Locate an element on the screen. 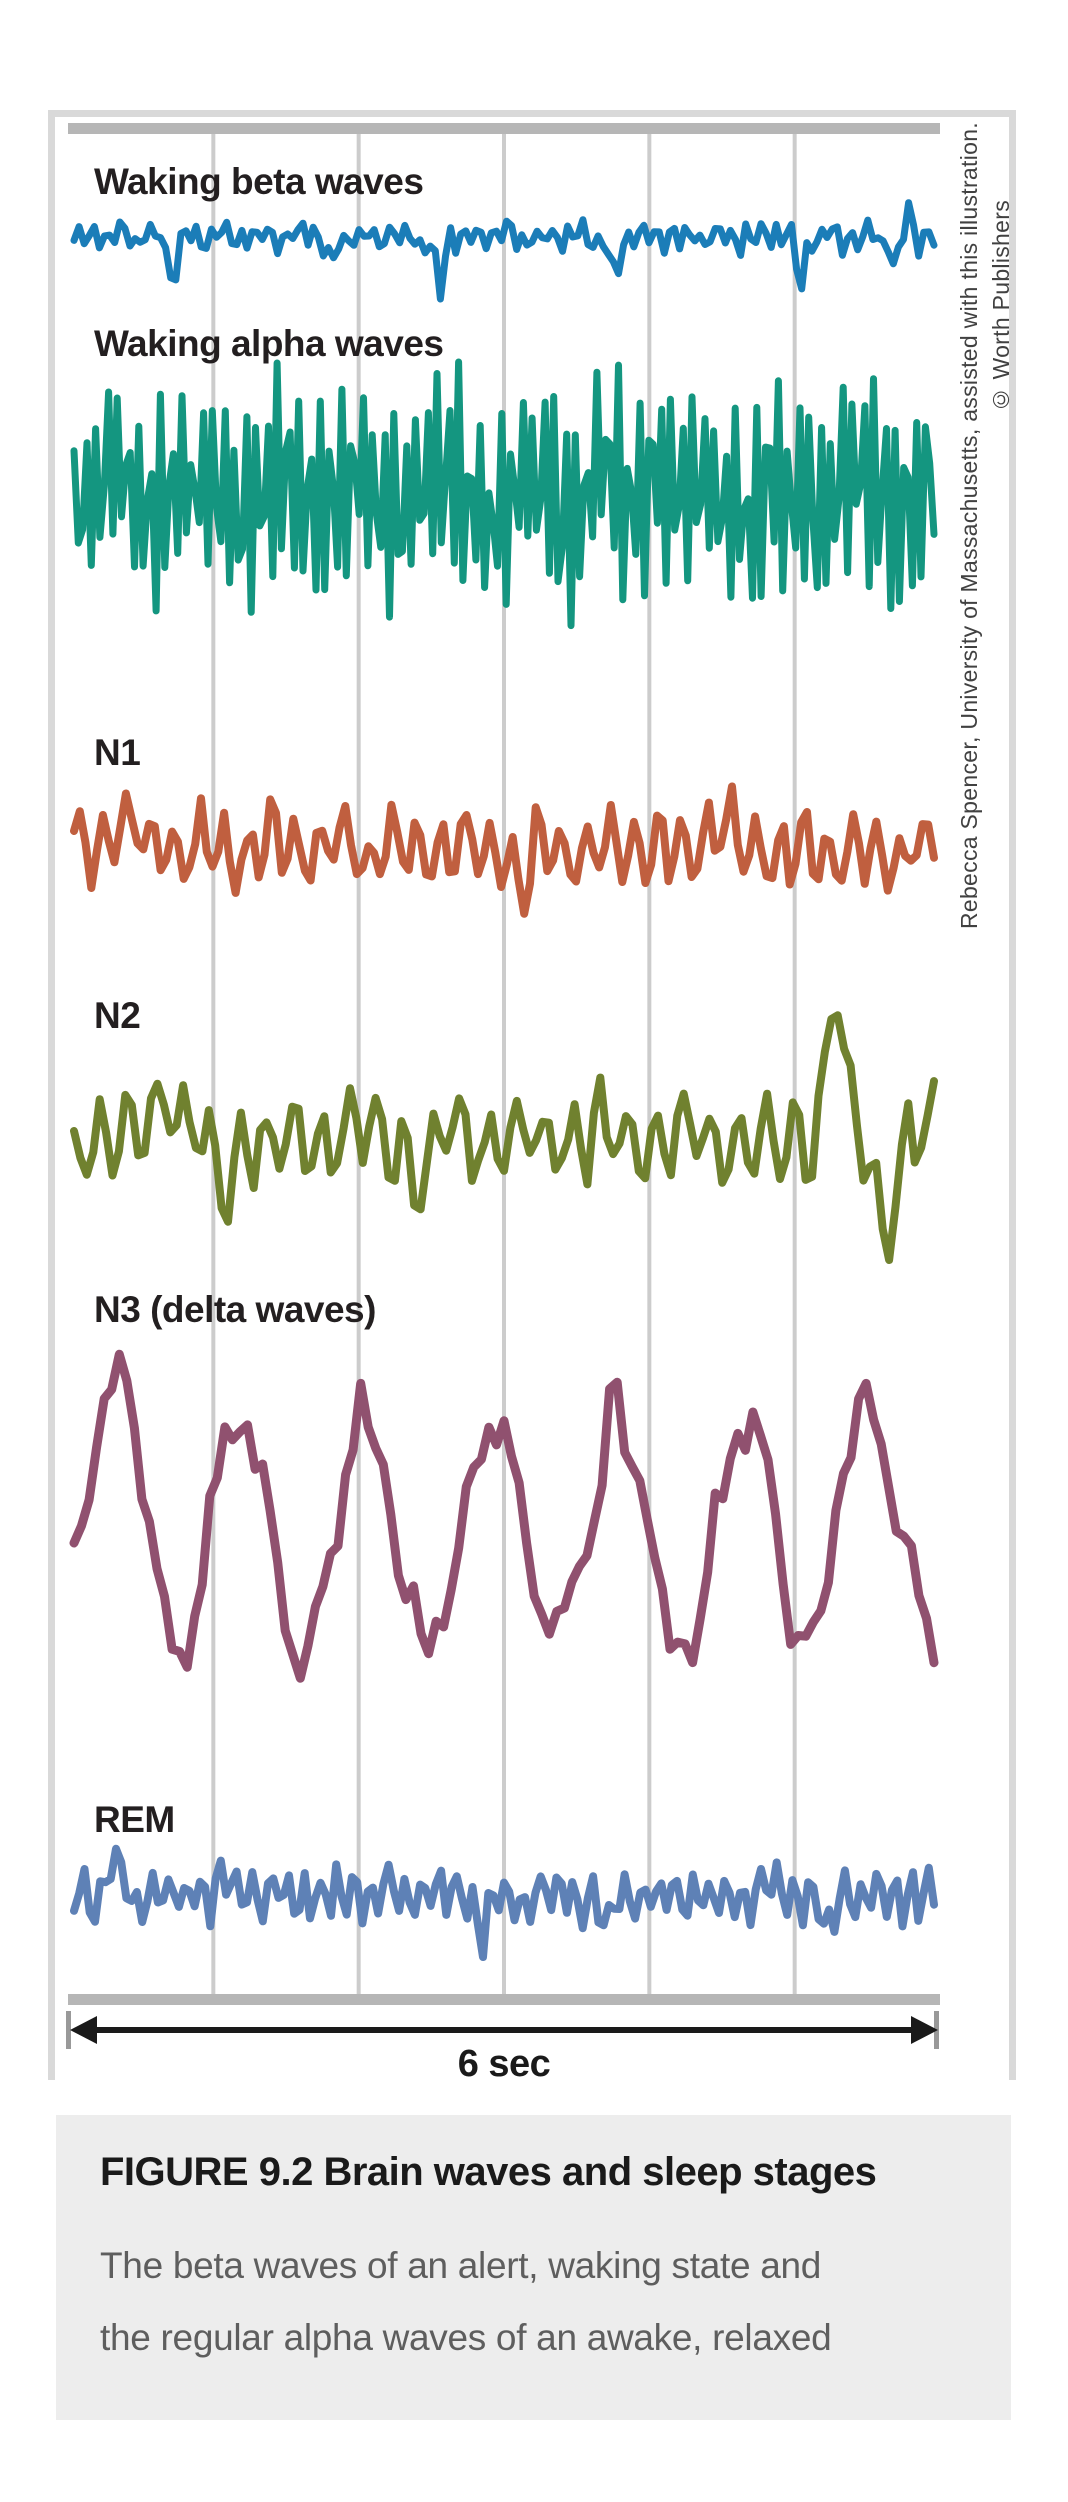 This screenshot has width=1068, height=2502. figure-frame-left is located at coordinates (51, 1095).